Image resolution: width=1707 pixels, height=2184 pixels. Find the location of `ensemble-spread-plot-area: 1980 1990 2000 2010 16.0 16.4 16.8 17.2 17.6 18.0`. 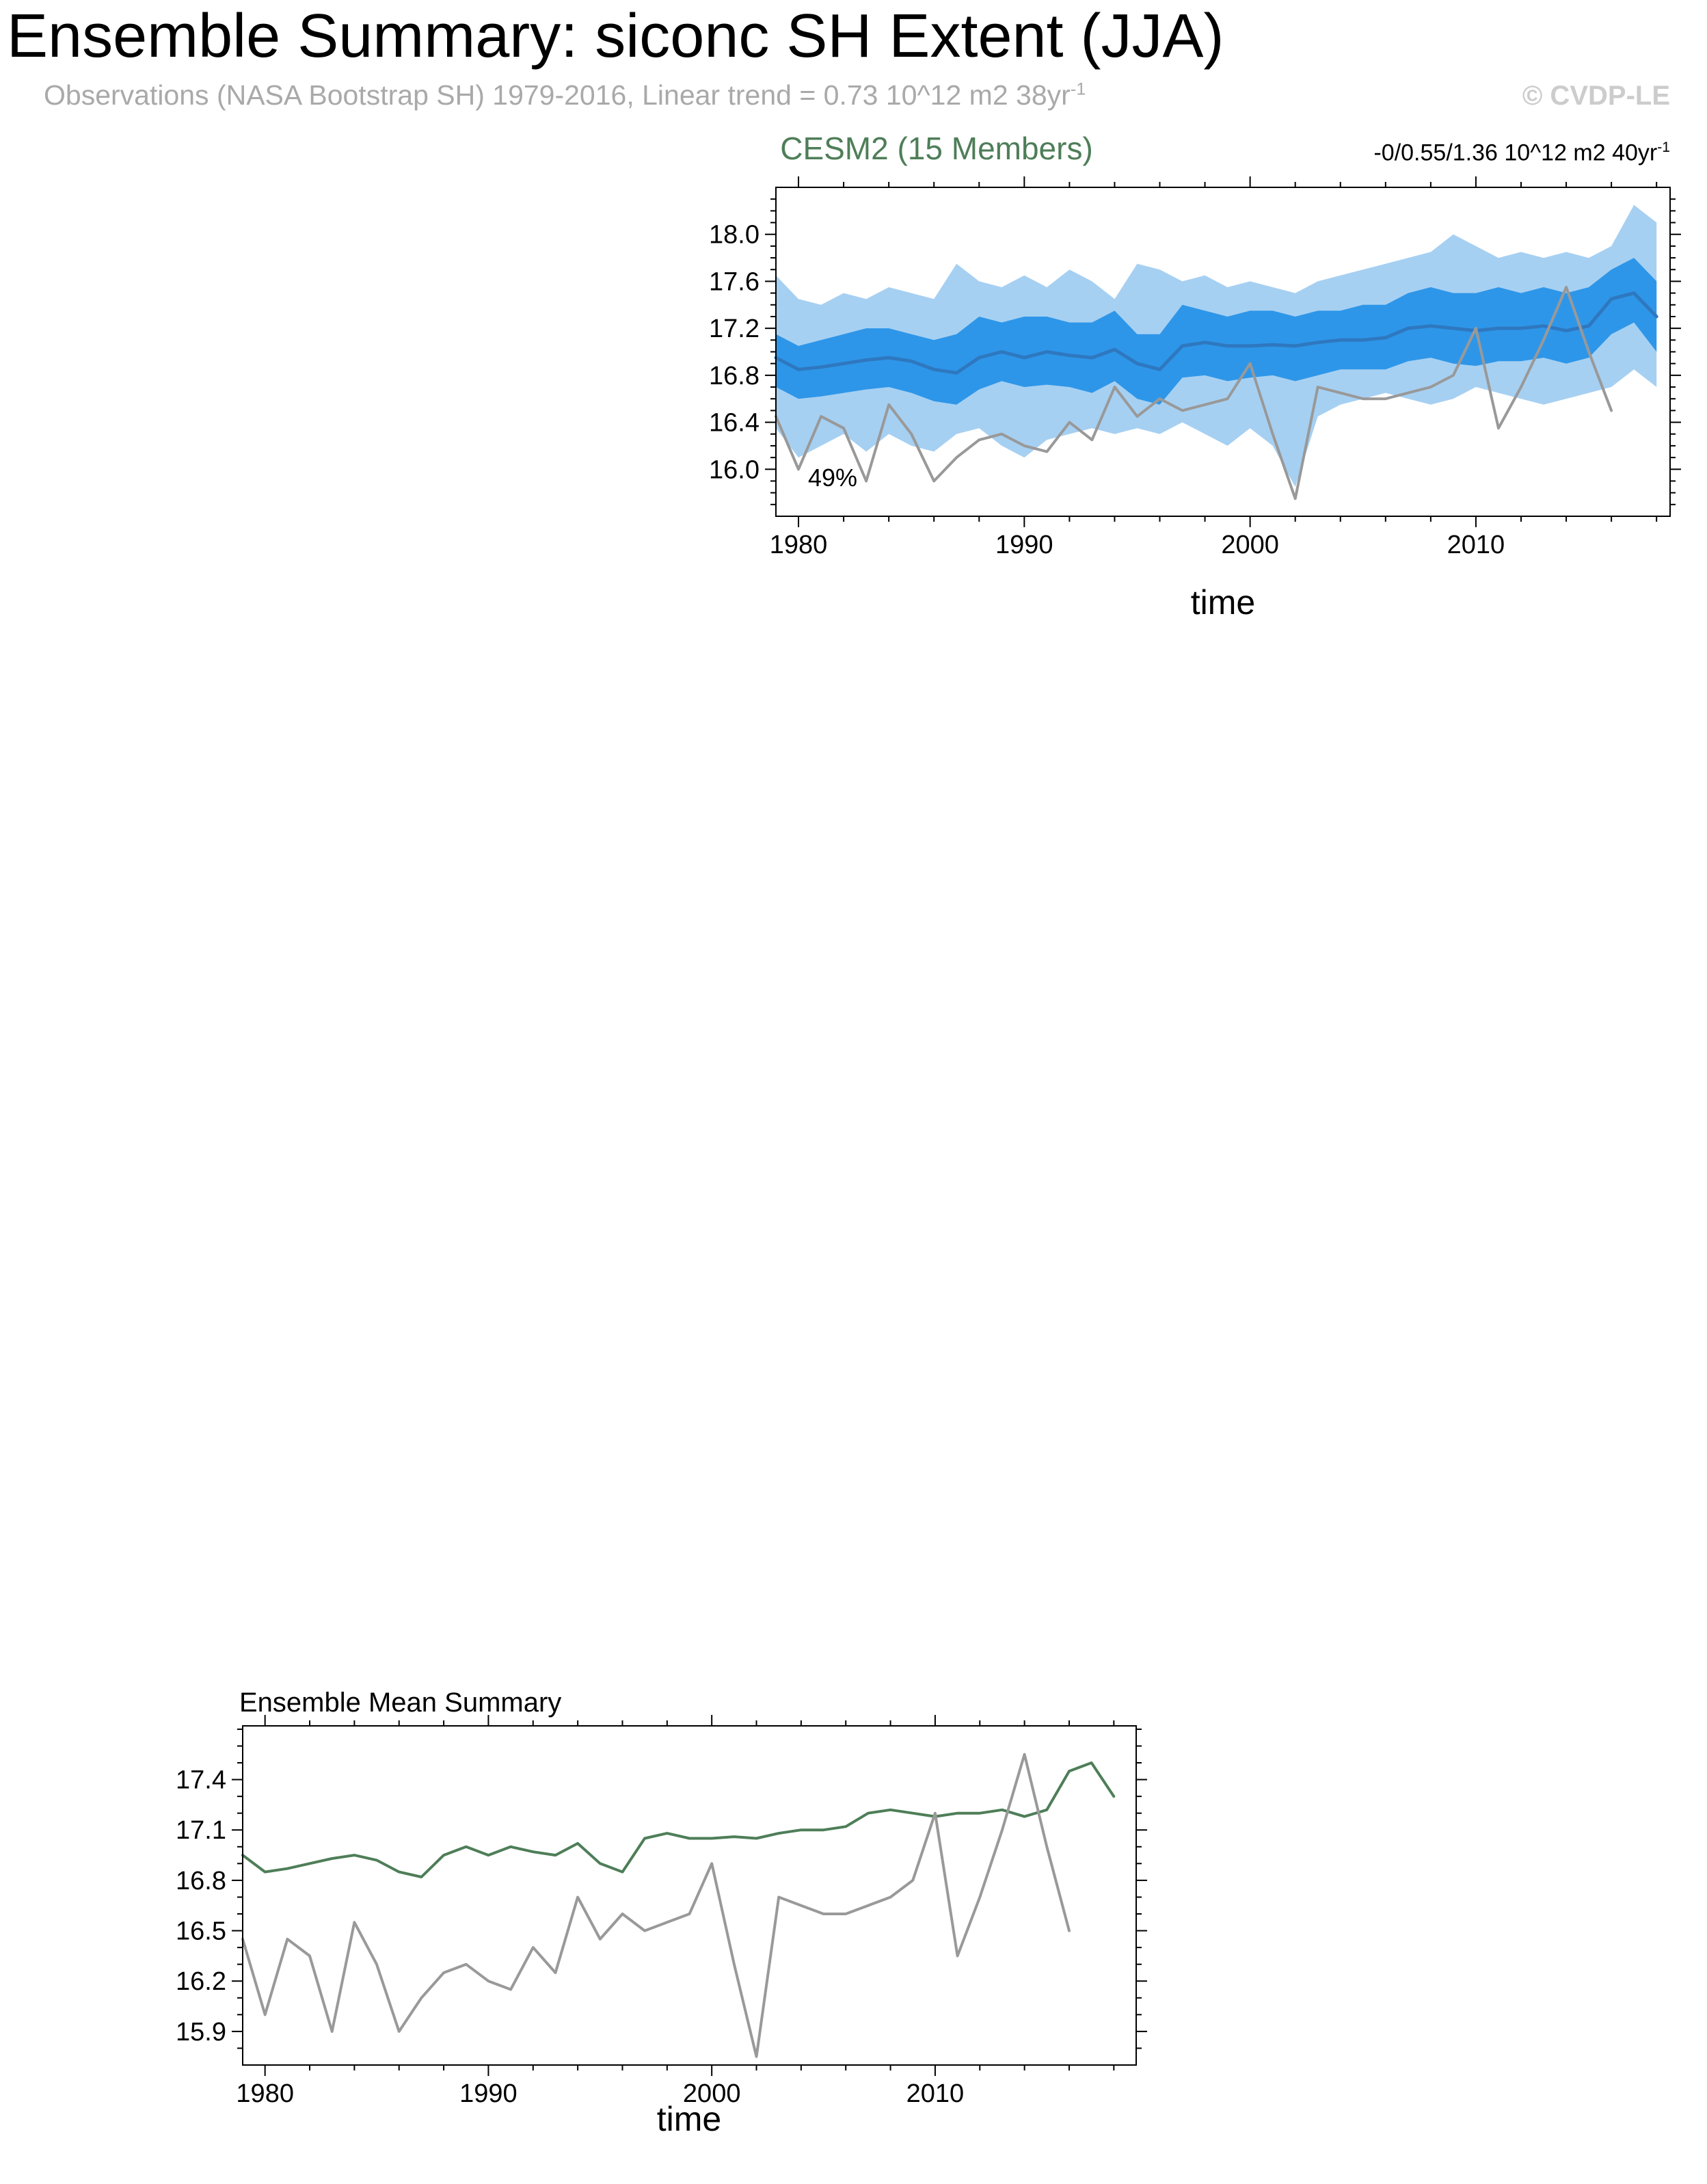

ensemble-spread-plot-area: 1980 1990 2000 2010 16.0 16.4 16.8 17.2 17.6 18.0 is located at coordinates (1195, 367).